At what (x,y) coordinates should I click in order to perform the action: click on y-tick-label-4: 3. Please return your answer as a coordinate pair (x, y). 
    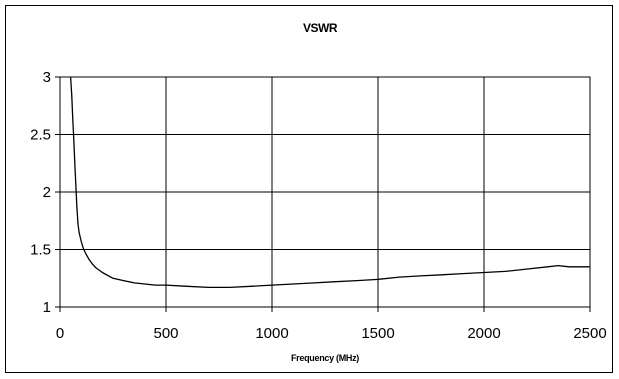
    Looking at the image, I should click on (47, 77).